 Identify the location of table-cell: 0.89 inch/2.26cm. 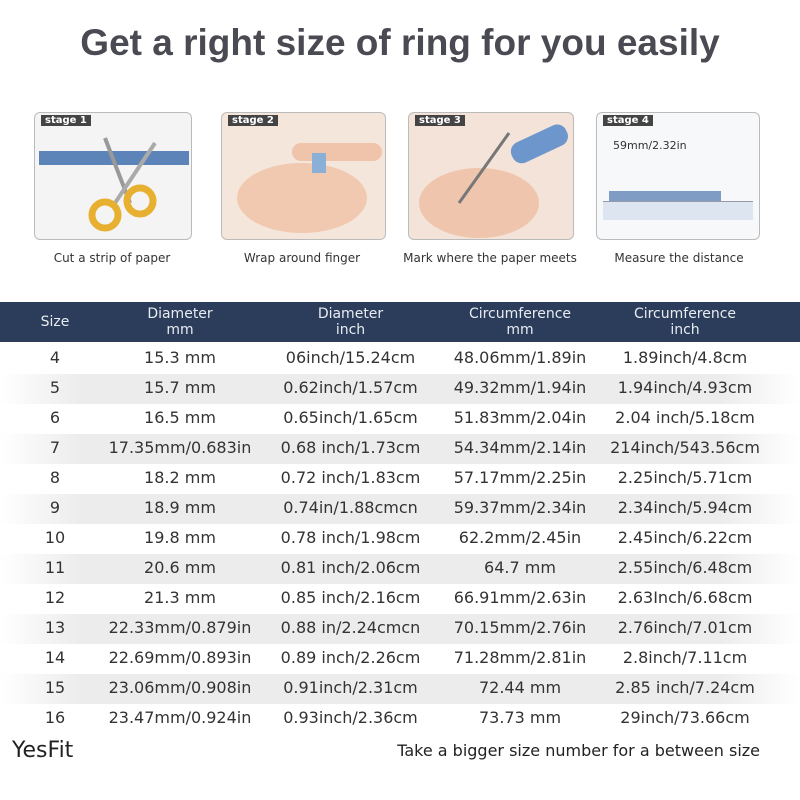
(350, 657).